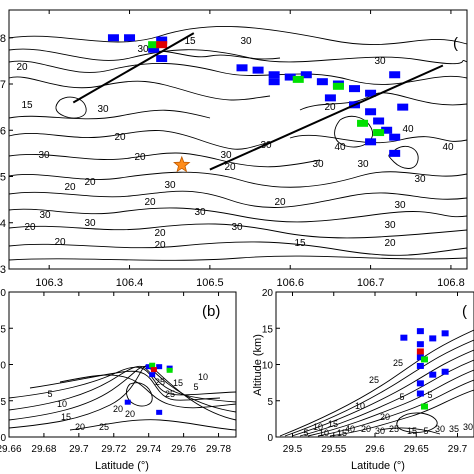 The width and height of the screenshot is (474, 474). Describe the element at coordinates (3, 438) in the screenshot. I see `y-tick-label: 0` at that location.